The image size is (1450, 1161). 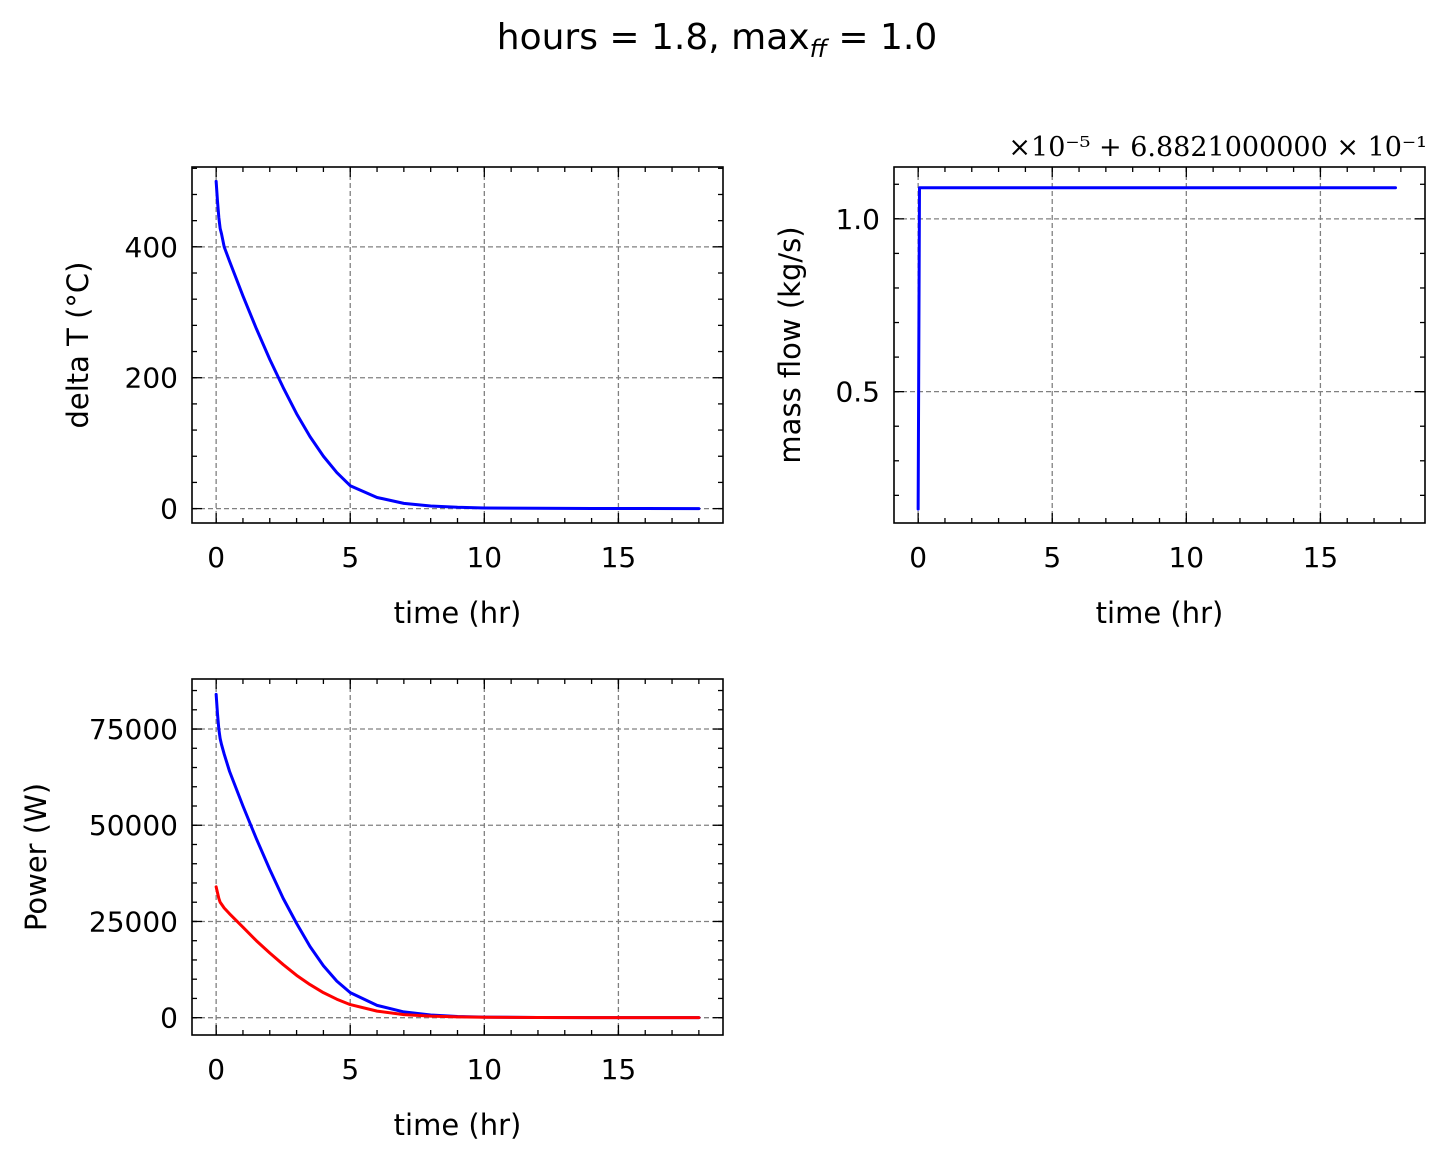 What do you see at coordinates (458, 1125) in the screenshot?
I see `power-xlabel: time (hr)` at bounding box center [458, 1125].